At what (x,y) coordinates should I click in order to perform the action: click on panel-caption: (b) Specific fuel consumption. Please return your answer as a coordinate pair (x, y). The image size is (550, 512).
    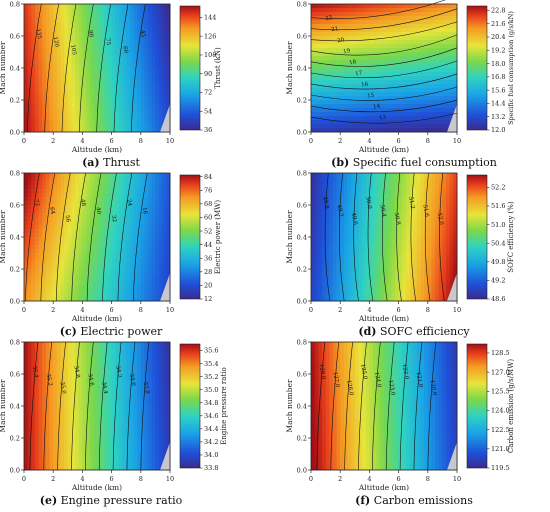
    Looking at the image, I should click on (414, 162).